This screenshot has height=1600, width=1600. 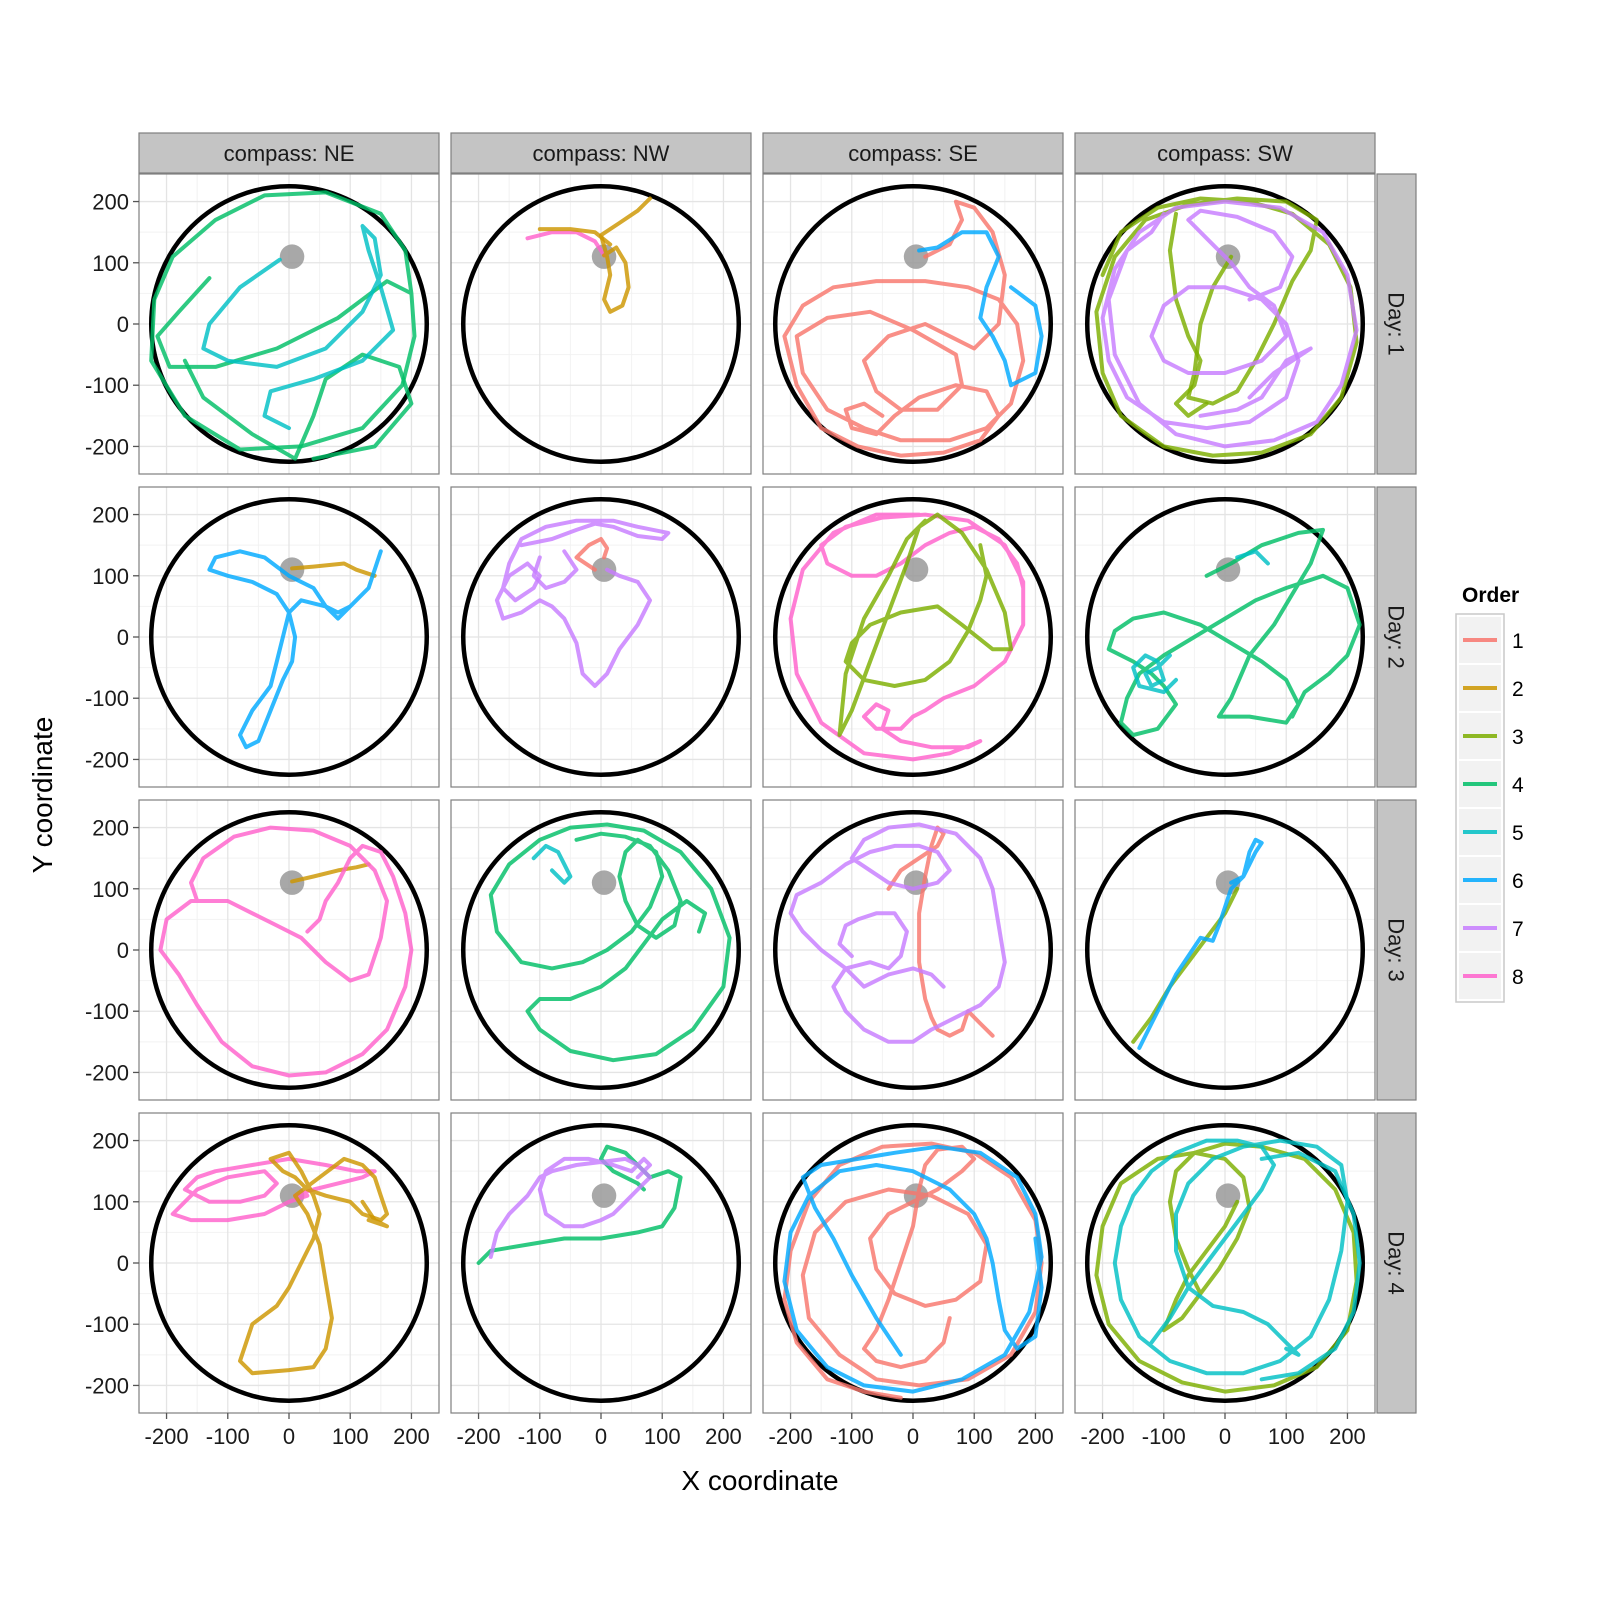 What do you see at coordinates (1396, 1263) in the screenshot?
I see `row-strip-label: Day: 4` at bounding box center [1396, 1263].